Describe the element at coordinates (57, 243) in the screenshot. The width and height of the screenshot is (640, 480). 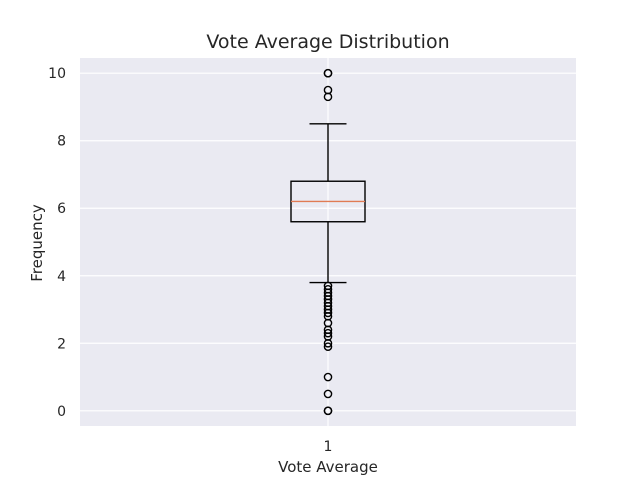
I see `y-tick-labels: 0 2 4 6 8 10` at that location.